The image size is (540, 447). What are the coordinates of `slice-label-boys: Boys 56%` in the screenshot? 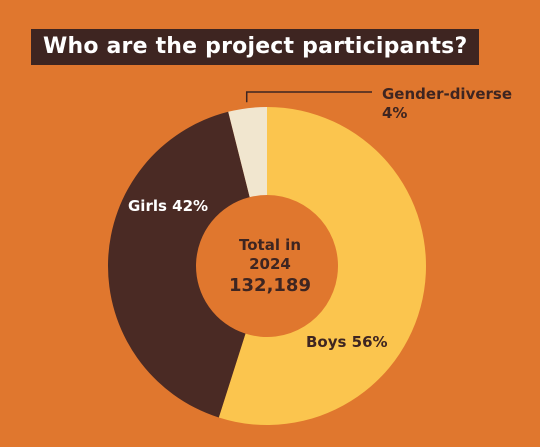 It's located at (347, 342).